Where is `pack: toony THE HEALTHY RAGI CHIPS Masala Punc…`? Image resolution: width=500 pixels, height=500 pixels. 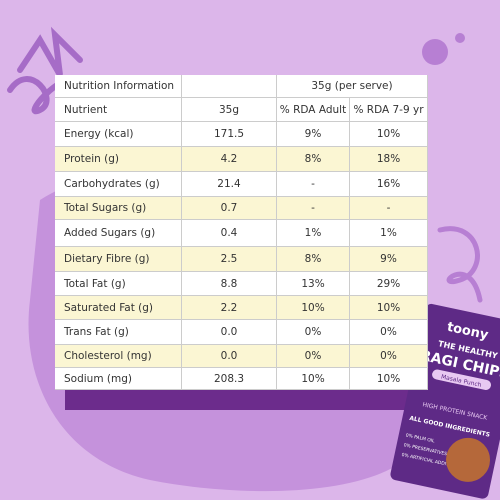 pack: toony THE HEALTHY RAGI CHIPS Masala Punc… is located at coordinates (445, 401).